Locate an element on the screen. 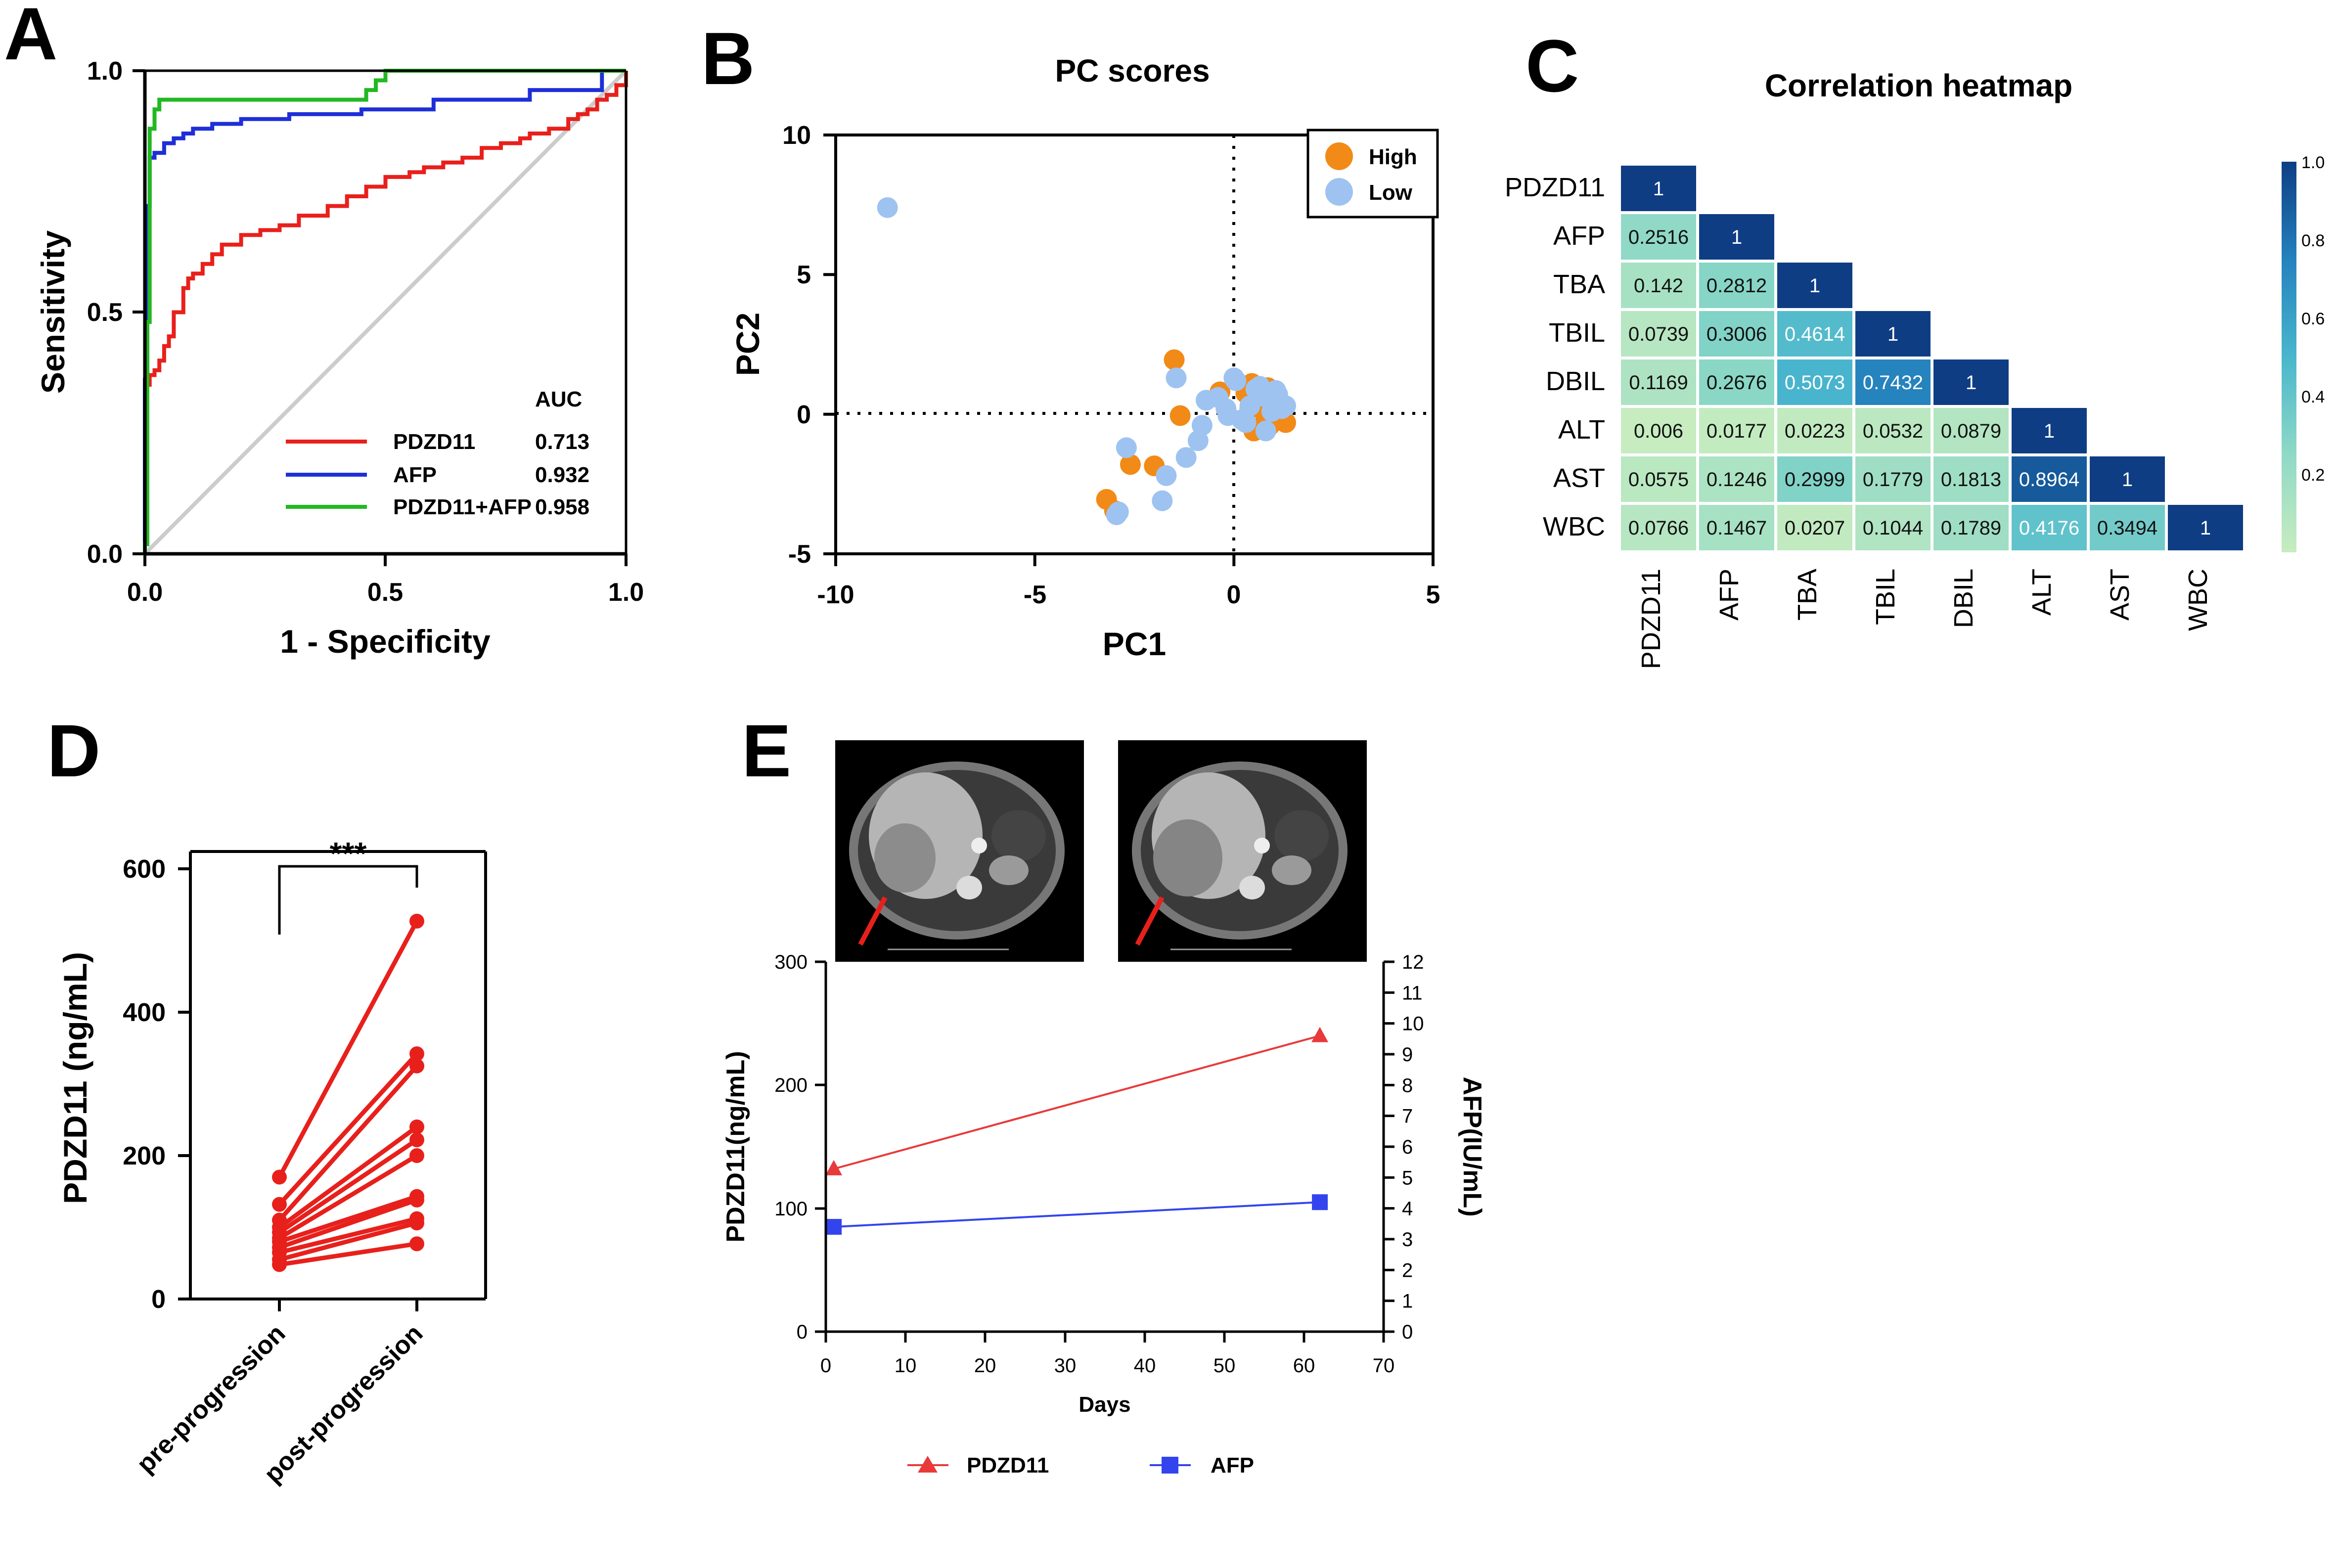  heatmap-col-label: DBIL is located at coordinates (1963, 598).